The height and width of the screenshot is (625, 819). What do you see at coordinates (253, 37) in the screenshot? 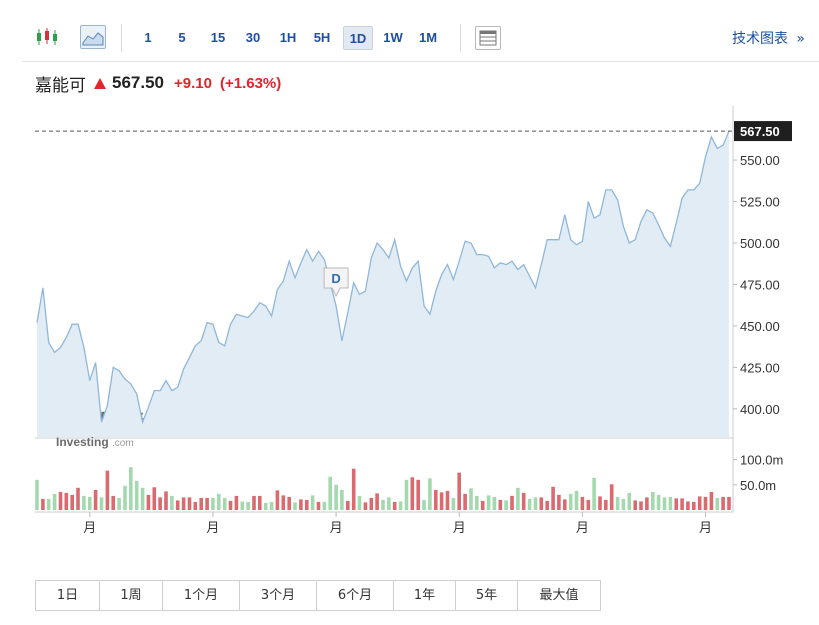
I see `timeframe-30-button: 30` at bounding box center [253, 37].